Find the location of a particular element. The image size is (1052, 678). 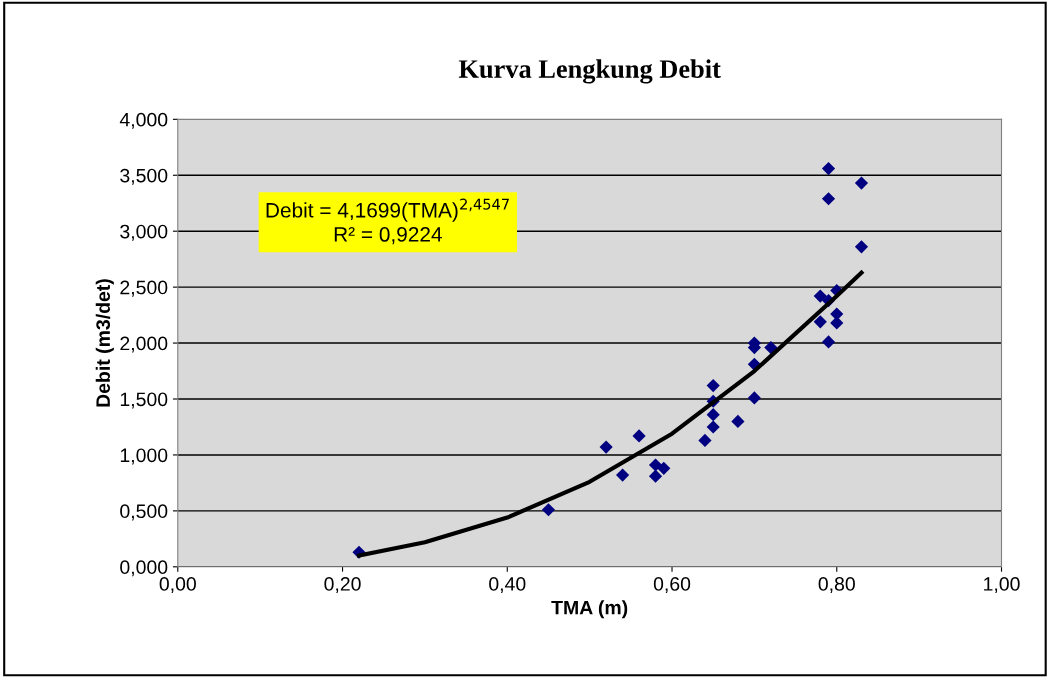

x-tick-label: 0,80 is located at coordinates (836, 585).